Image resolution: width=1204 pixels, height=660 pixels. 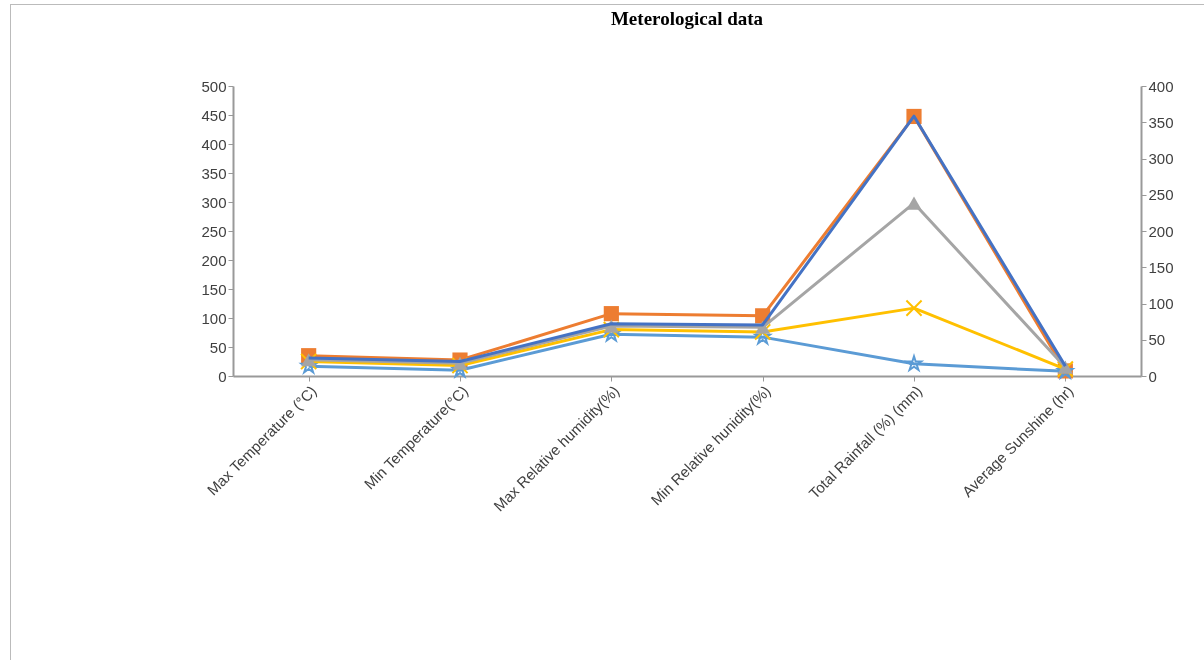 What do you see at coordinates (214, 173) in the screenshot?
I see `y-tick-label: 350` at bounding box center [214, 173].